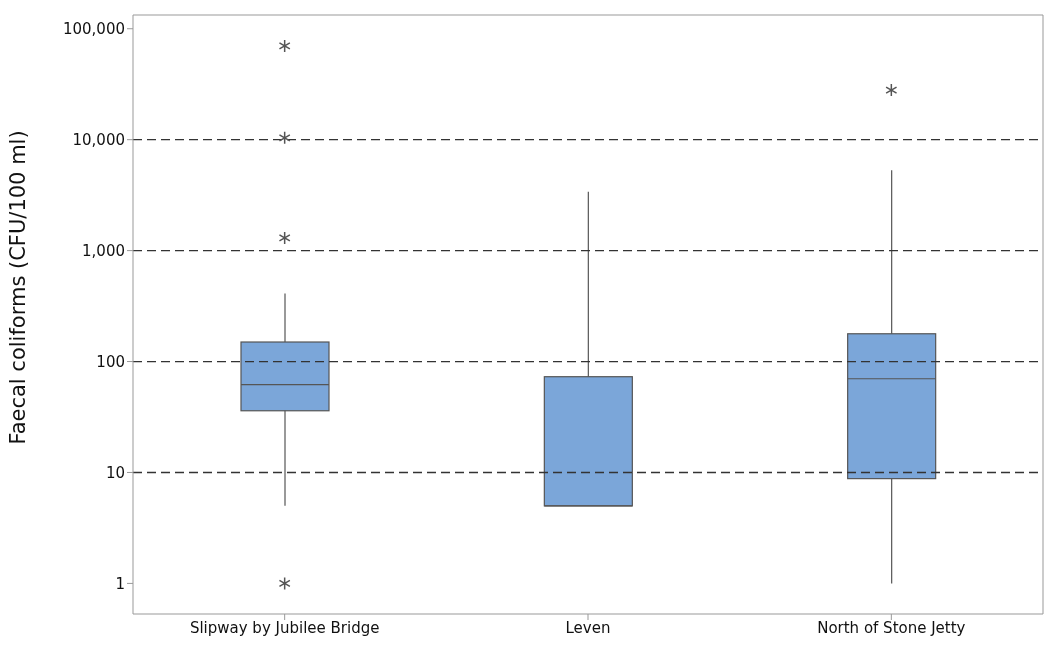  I want to click on y-axis-title: Faecal coliforms (CFU/100 ml), so click(18, 287).